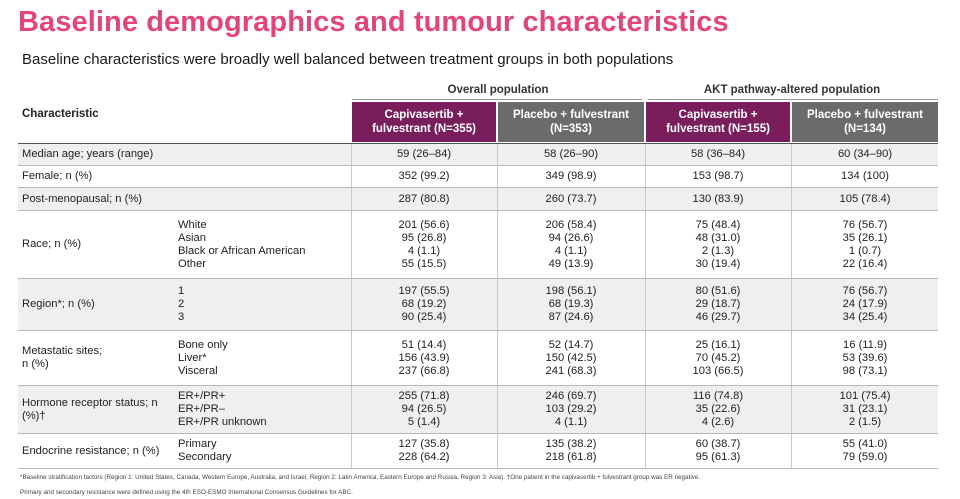 This screenshot has height=499, width=960. I want to click on row-label: Female; n (%), so click(57, 176).